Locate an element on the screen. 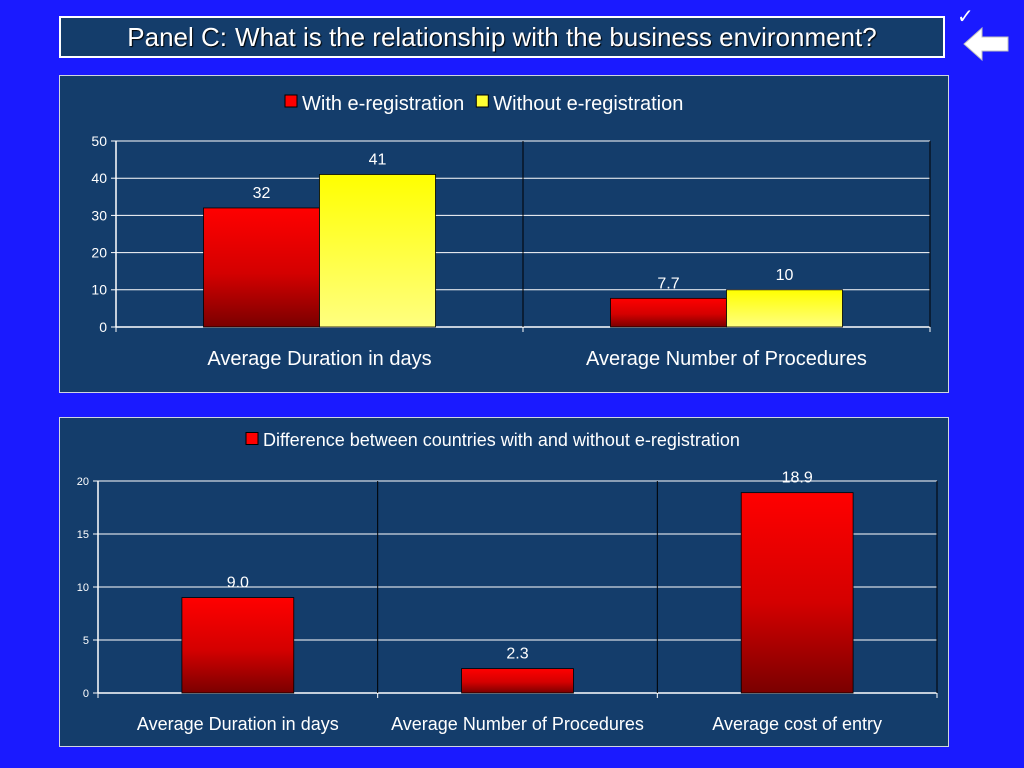  y-tick-label: 30 is located at coordinates (99, 215).